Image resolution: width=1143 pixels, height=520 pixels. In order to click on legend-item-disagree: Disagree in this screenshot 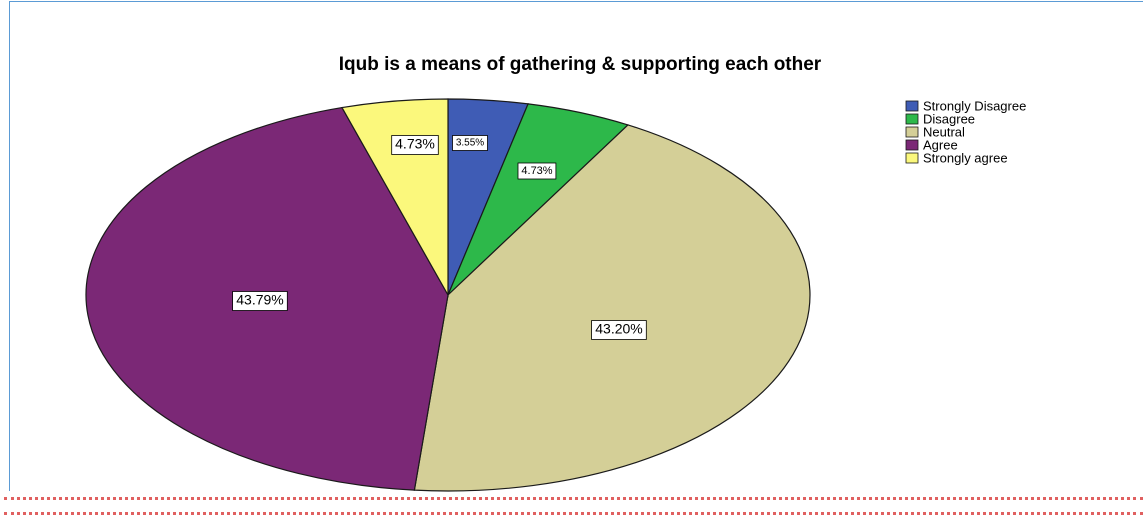, I will do `click(940, 119)`.